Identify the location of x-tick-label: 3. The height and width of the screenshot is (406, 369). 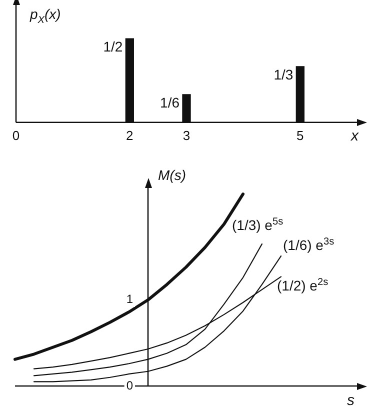
(186, 135).